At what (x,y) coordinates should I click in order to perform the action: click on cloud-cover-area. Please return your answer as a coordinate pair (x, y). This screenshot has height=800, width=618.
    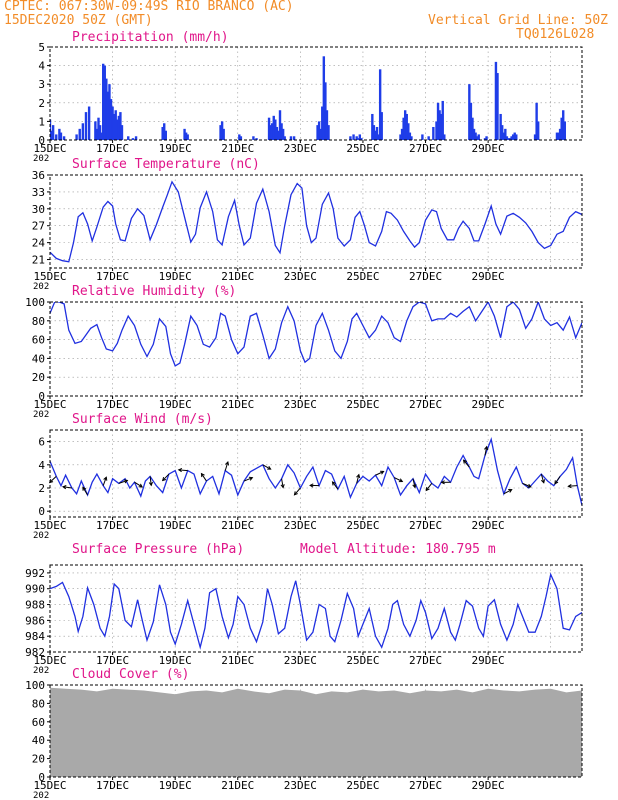
    Looking at the image, I should click on (316, 732).